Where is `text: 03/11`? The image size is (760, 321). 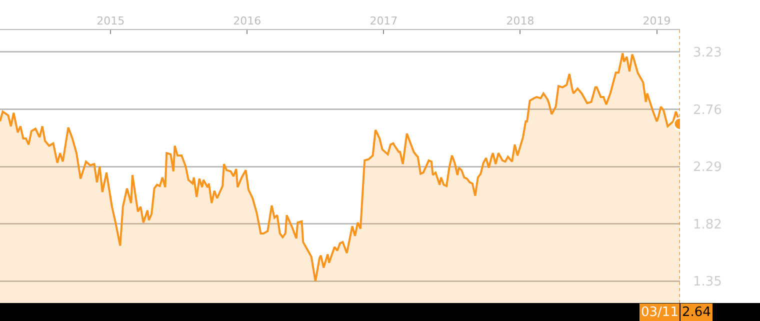 text: 03/11 is located at coordinates (659, 312).